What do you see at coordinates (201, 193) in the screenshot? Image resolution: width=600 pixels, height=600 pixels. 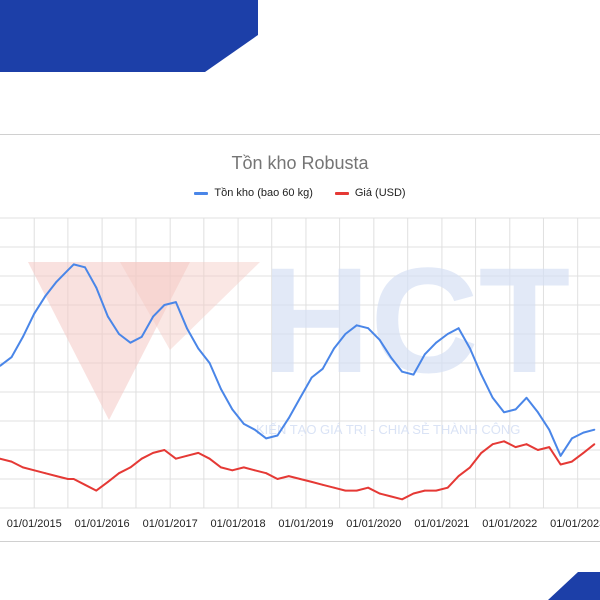 I see `legend-swatch-inventory` at bounding box center [201, 193].